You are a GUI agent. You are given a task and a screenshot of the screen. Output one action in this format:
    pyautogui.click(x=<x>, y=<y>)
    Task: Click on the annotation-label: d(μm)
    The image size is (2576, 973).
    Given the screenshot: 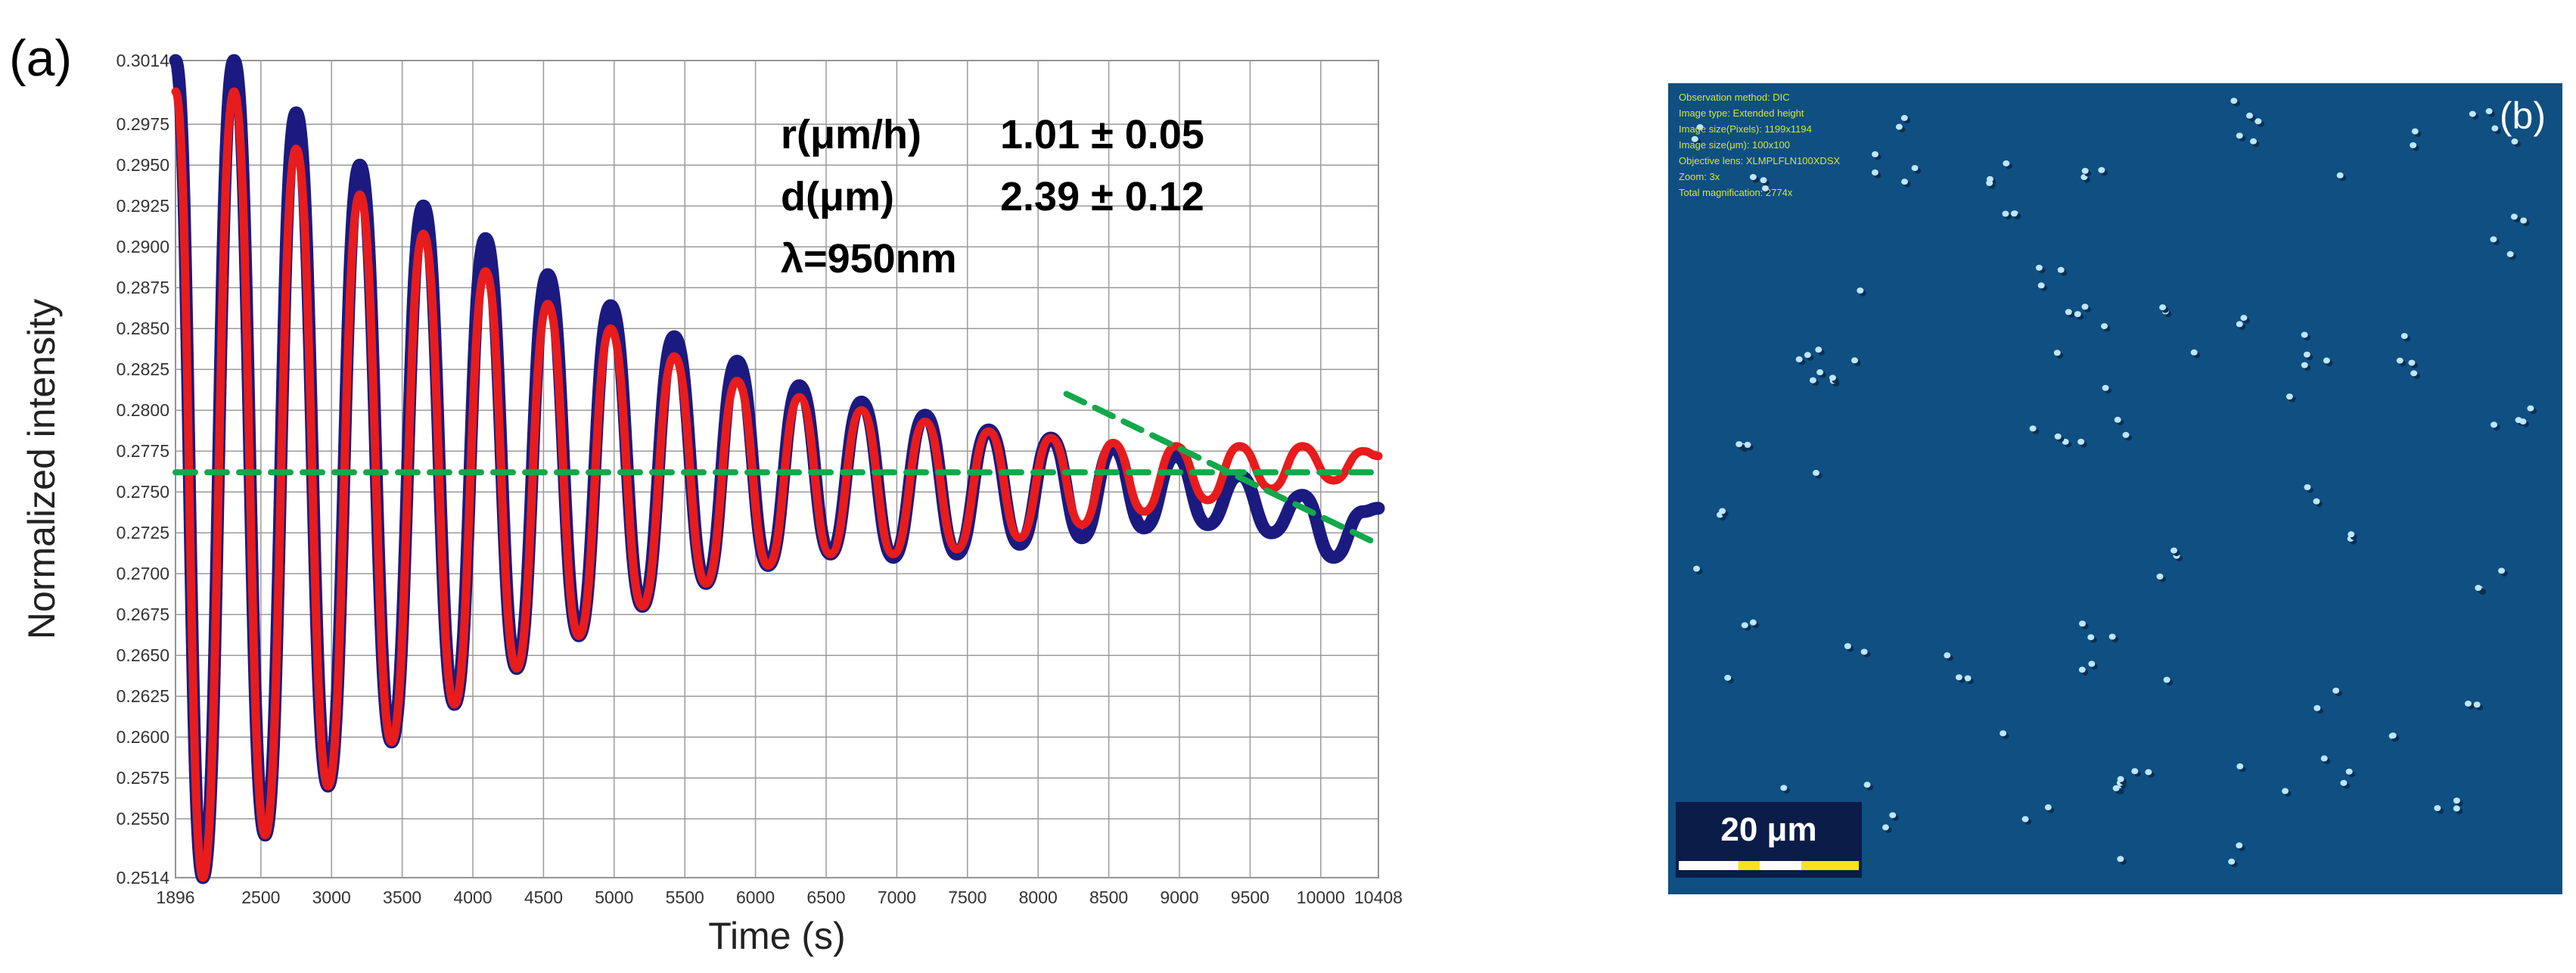 What is the action you would take?
    pyautogui.click(x=837, y=197)
    